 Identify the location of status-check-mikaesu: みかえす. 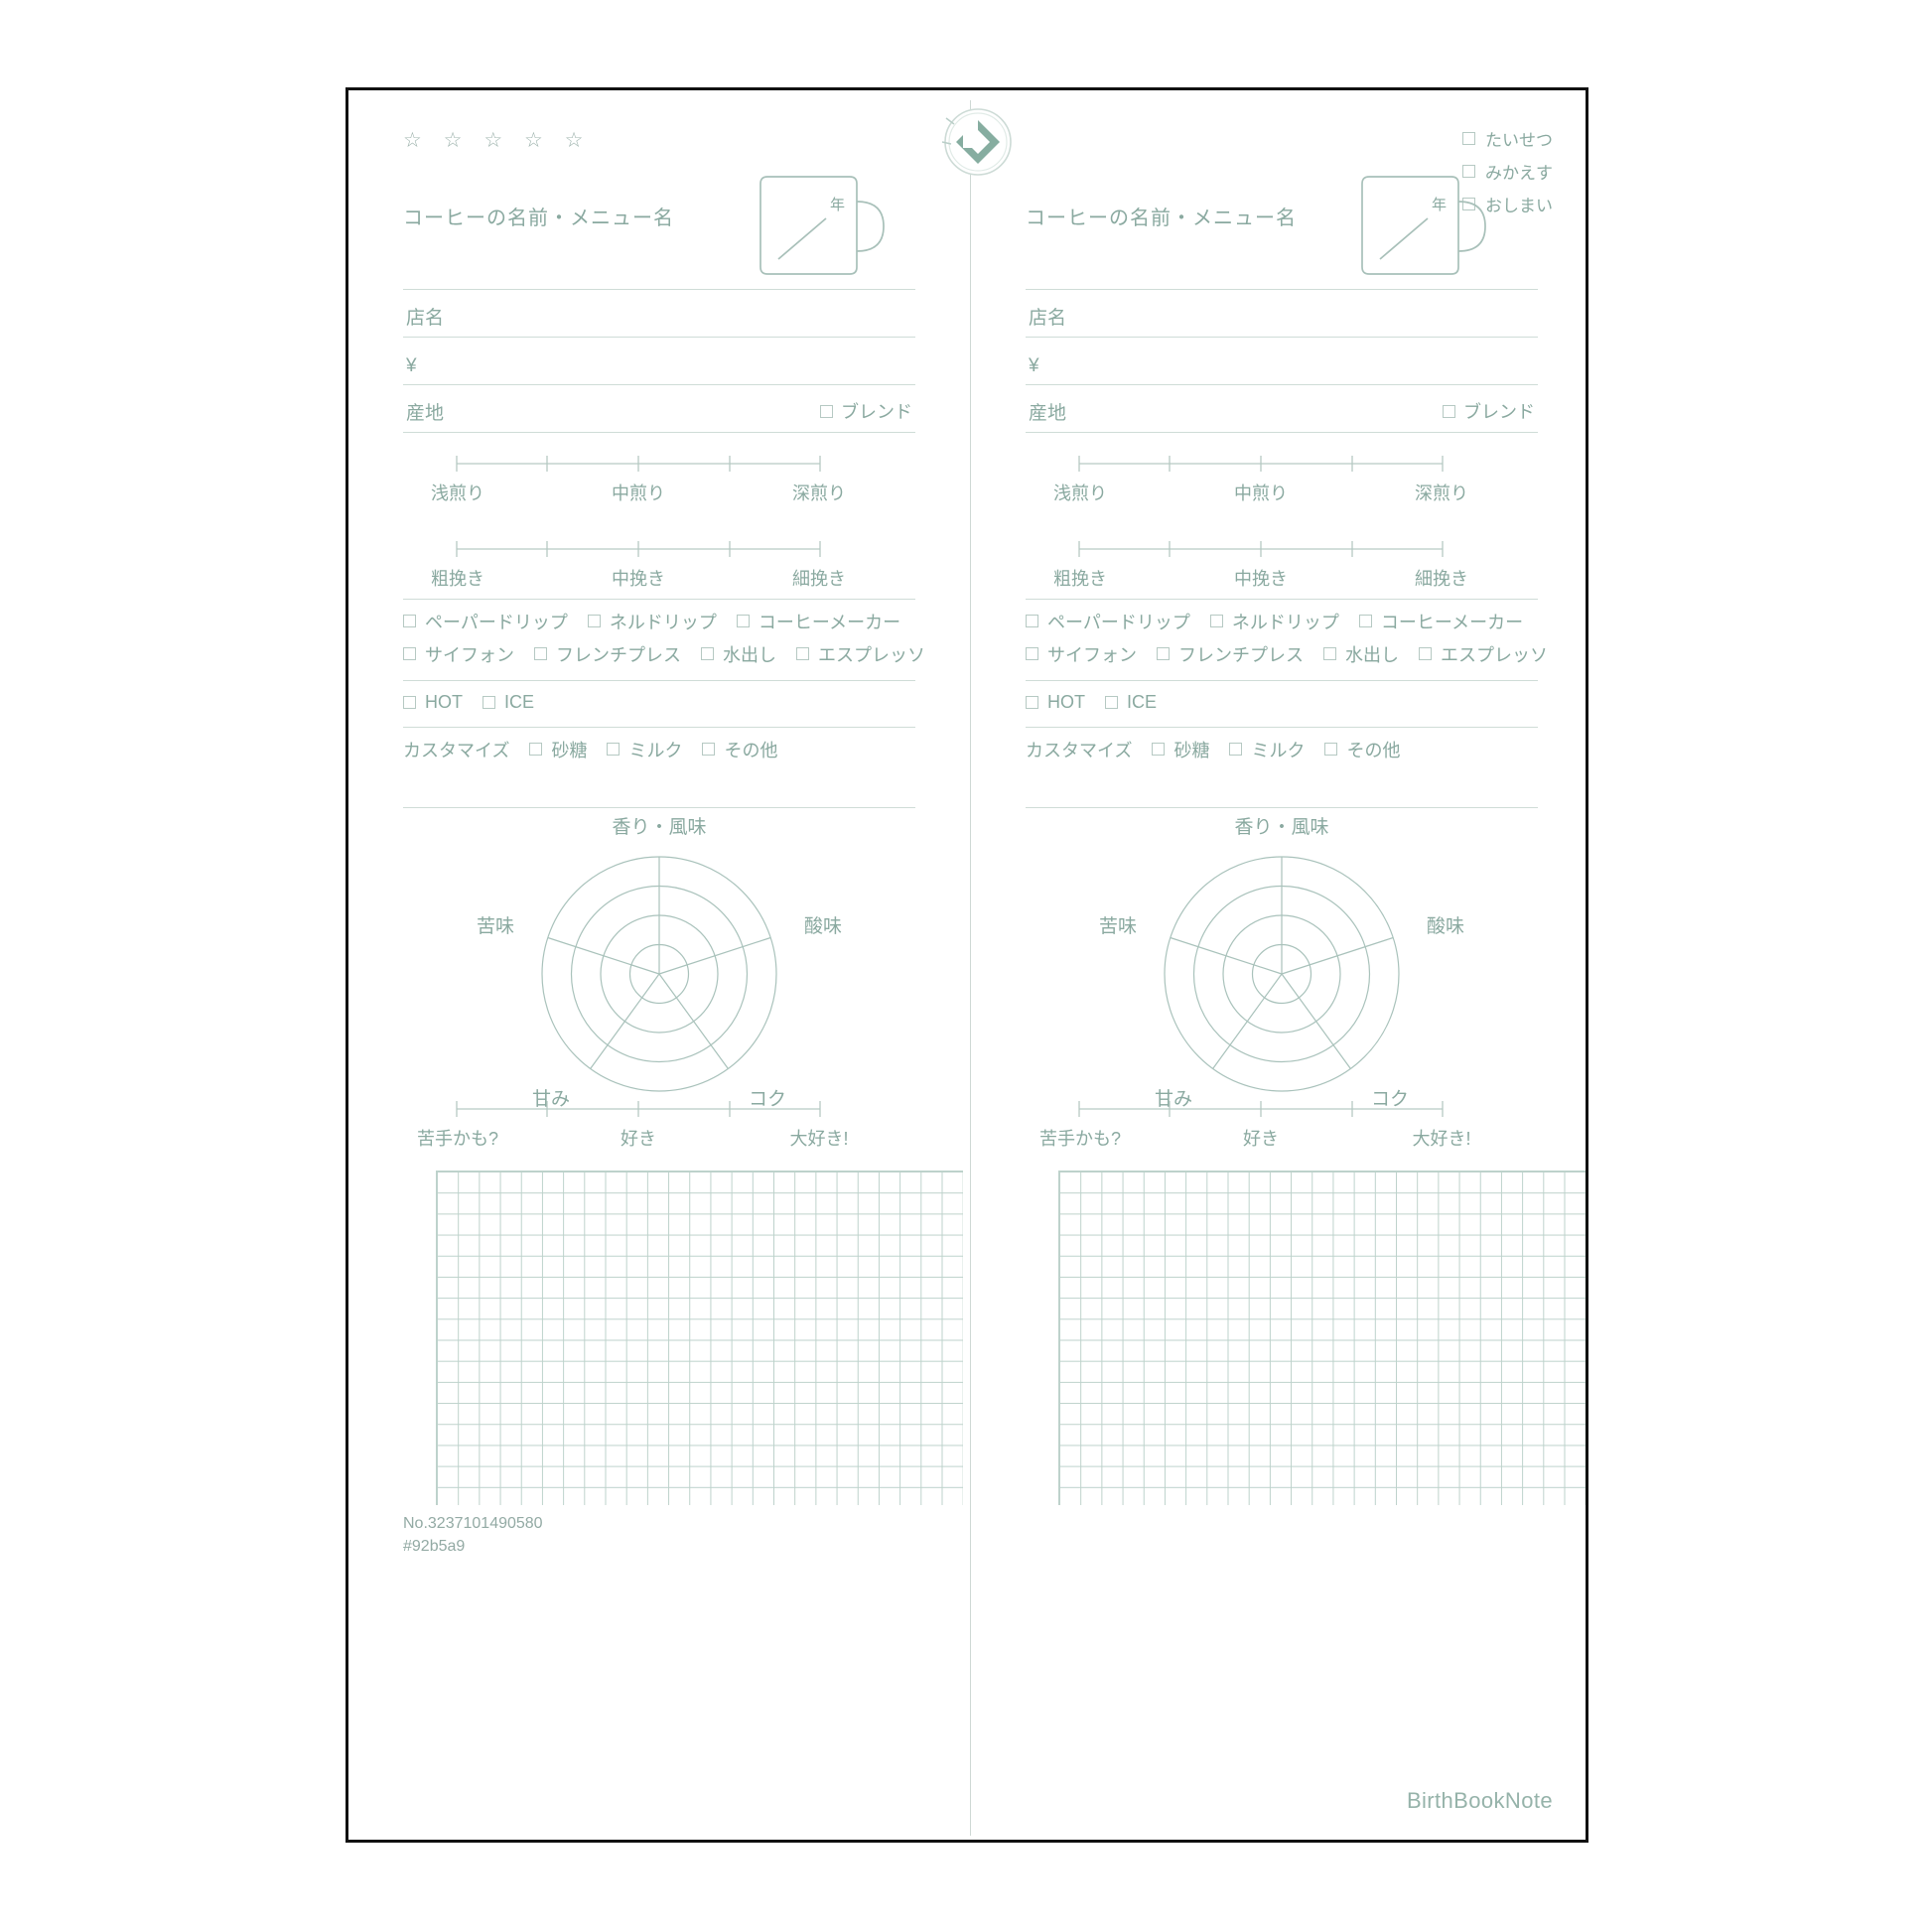
(1507, 171).